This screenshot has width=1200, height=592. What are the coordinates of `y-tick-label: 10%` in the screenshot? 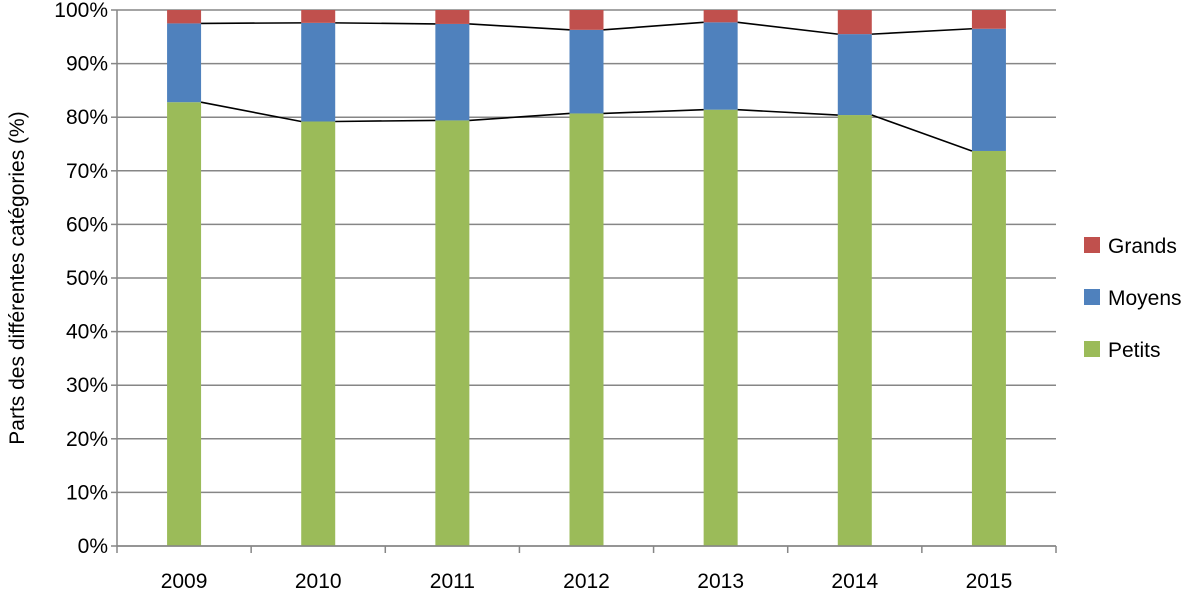 It's located at (87, 492).